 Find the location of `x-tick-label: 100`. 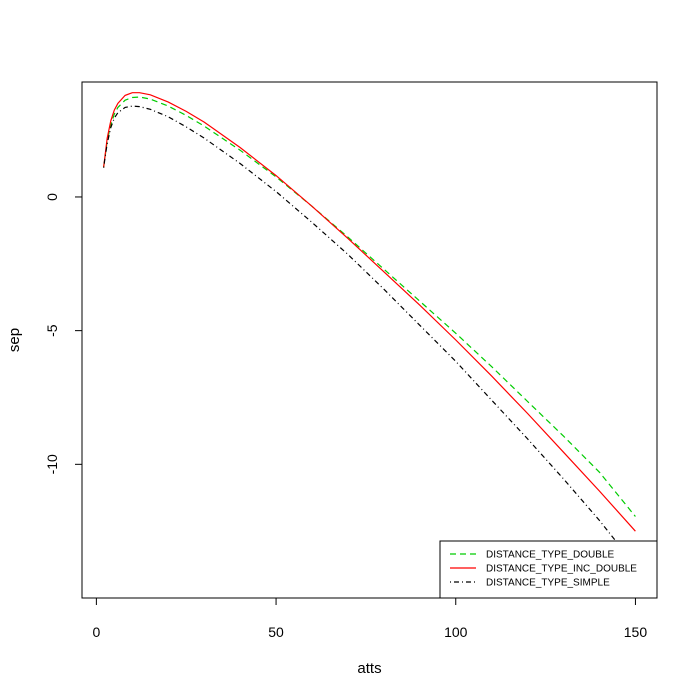

x-tick-label: 100 is located at coordinates (456, 632).